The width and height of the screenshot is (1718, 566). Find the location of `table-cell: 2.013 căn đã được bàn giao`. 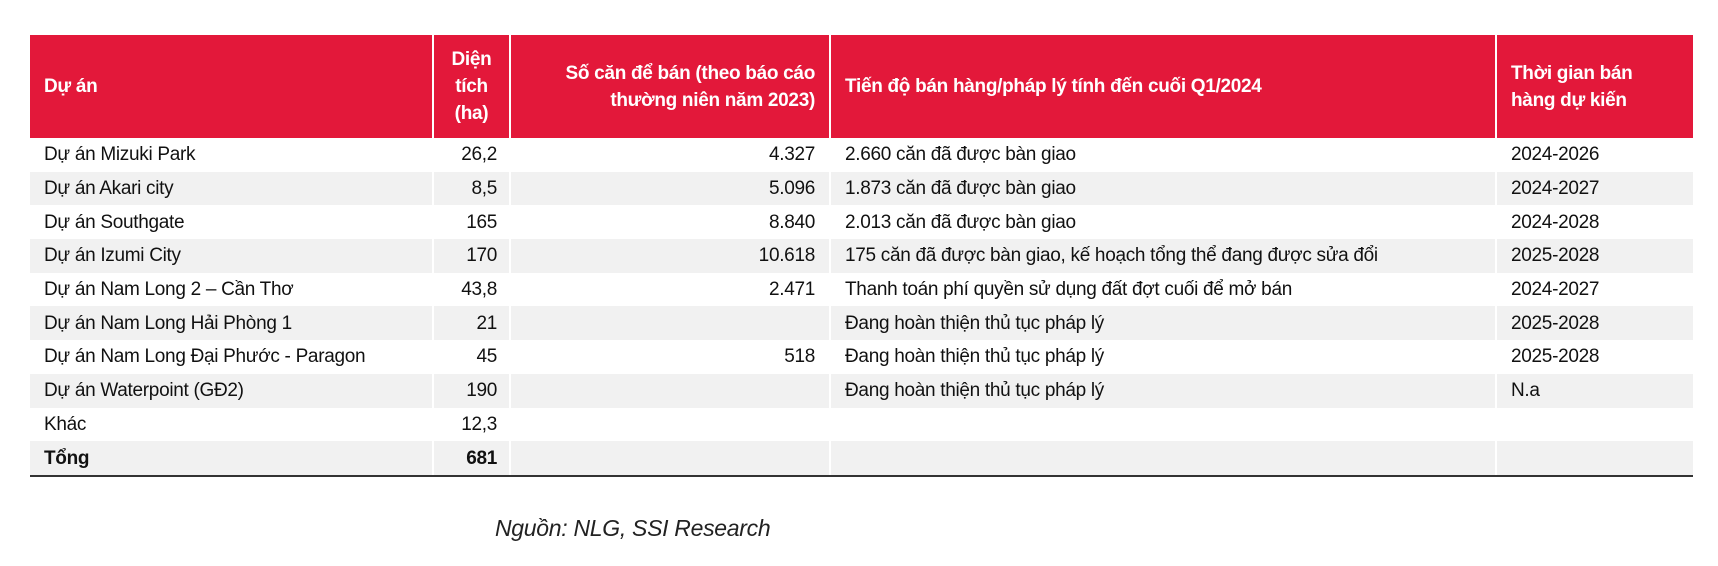

table-cell: 2.013 căn đã được bàn giao is located at coordinates (1162, 222).